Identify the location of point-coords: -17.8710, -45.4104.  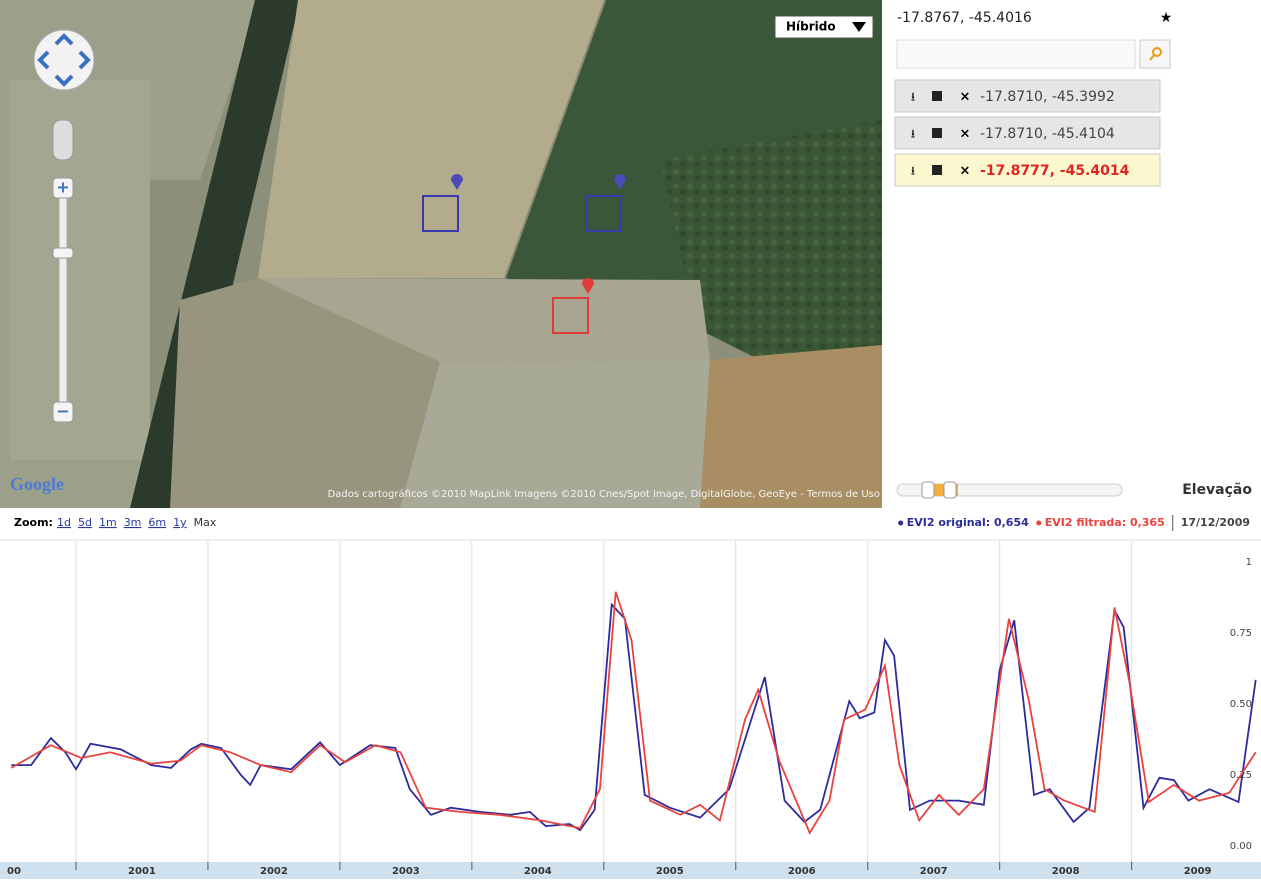
(1047, 134).